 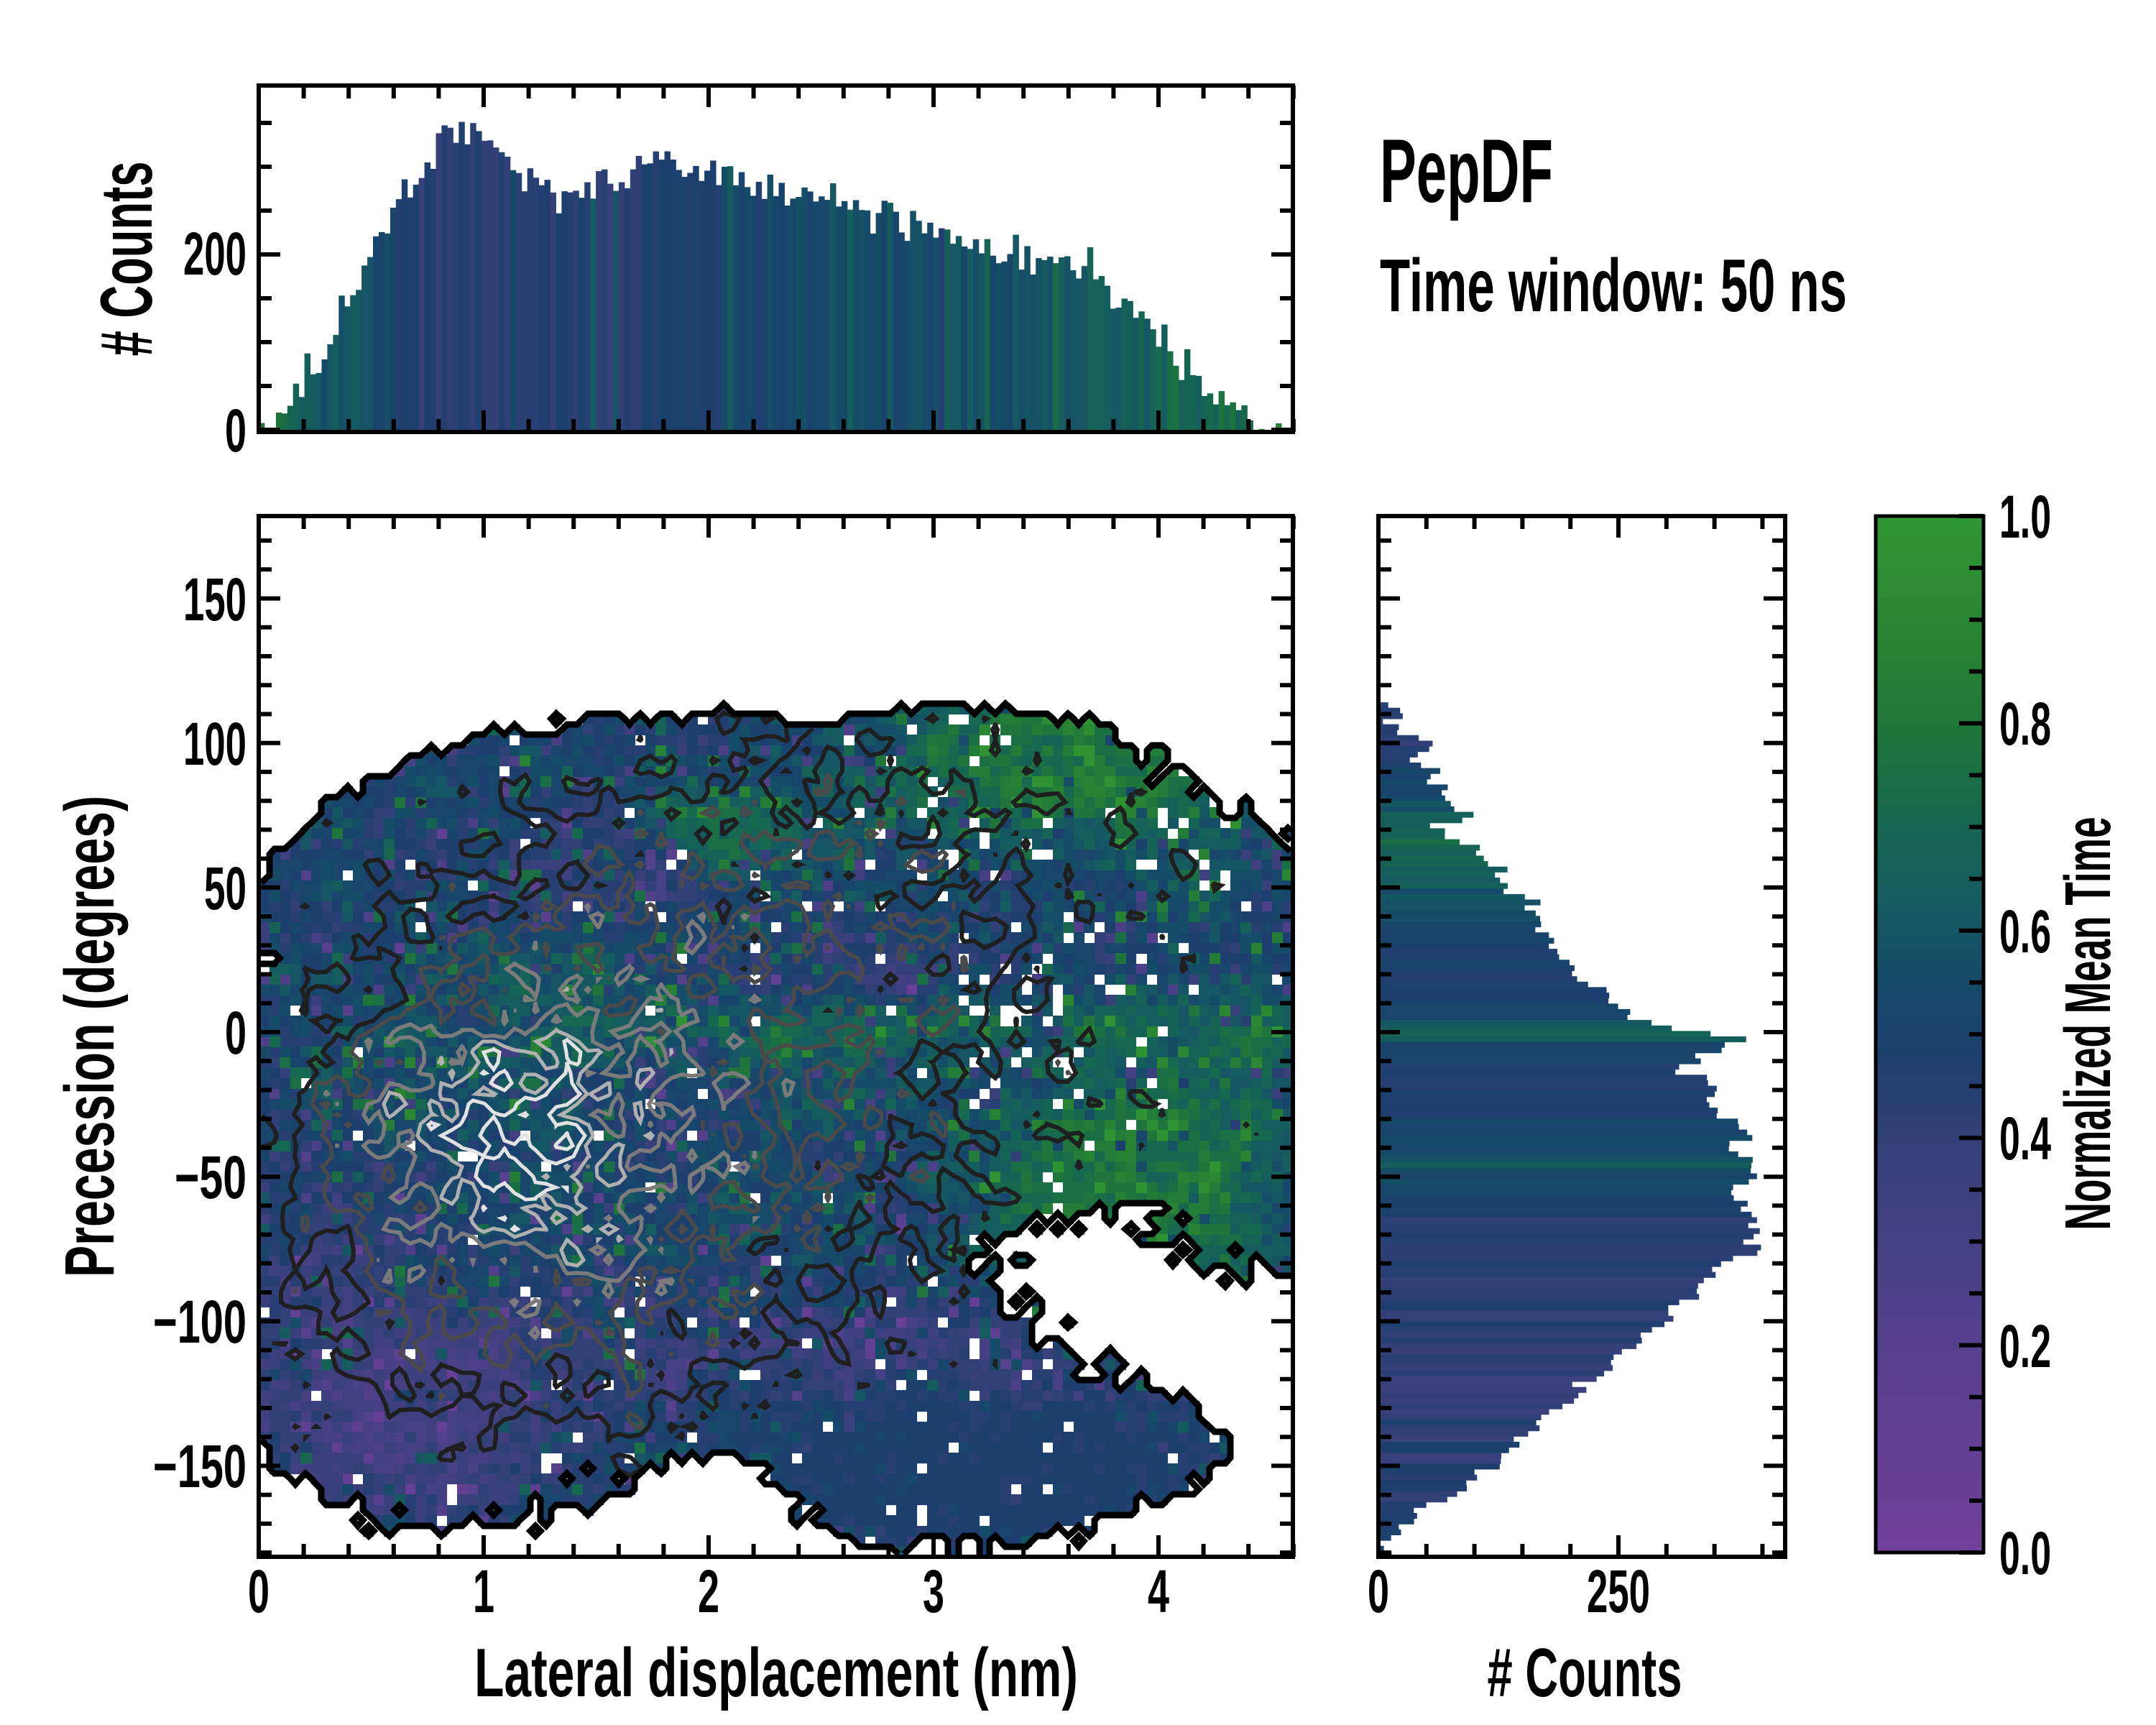 I want to click on svg-text: 0.2, so click(x=2025, y=1346).